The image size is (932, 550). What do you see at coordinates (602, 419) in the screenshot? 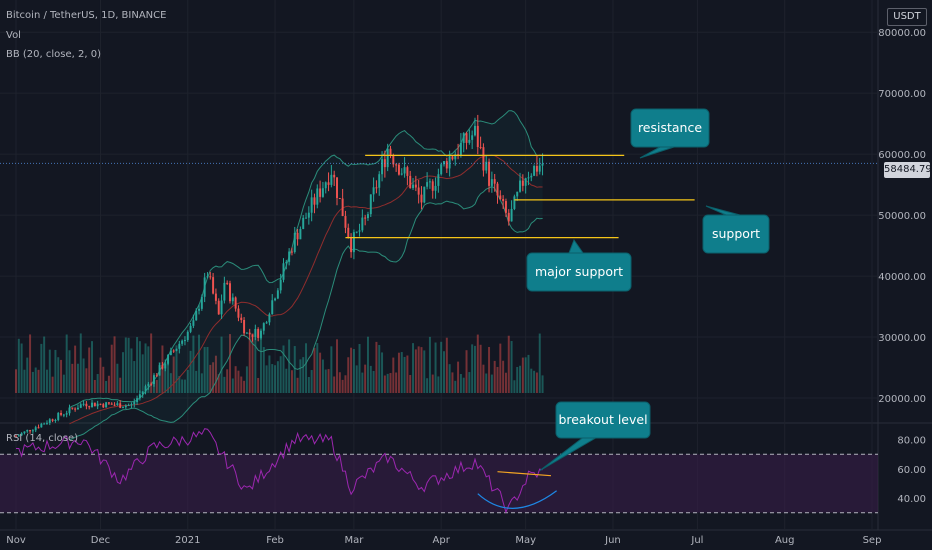
I see `callout-label: breakout level` at bounding box center [602, 419].